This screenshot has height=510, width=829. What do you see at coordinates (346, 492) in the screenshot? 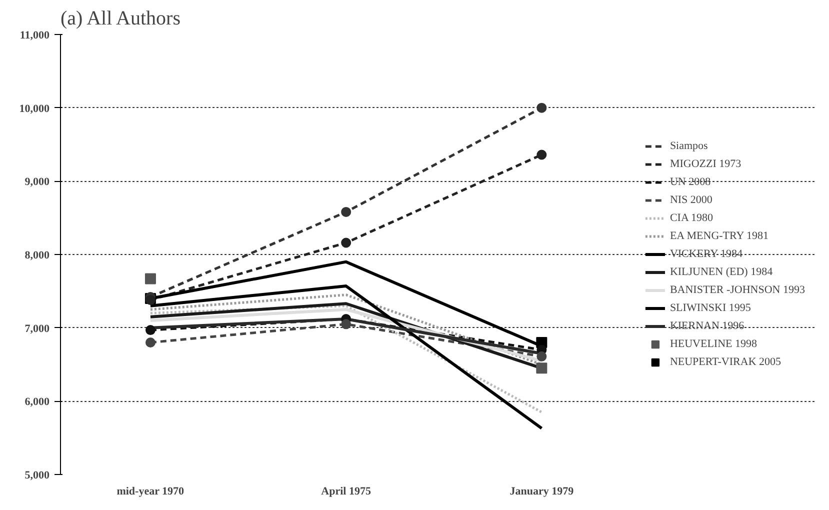
I see `x-tick-label: April 1975` at bounding box center [346, 492].